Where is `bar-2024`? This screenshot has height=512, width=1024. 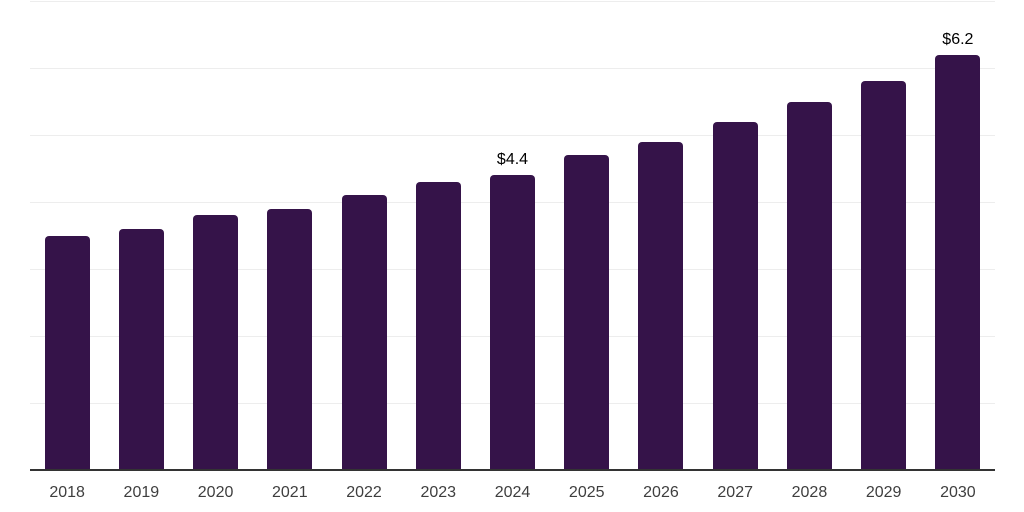
bar-2024 is located at coordinates (512, 322).